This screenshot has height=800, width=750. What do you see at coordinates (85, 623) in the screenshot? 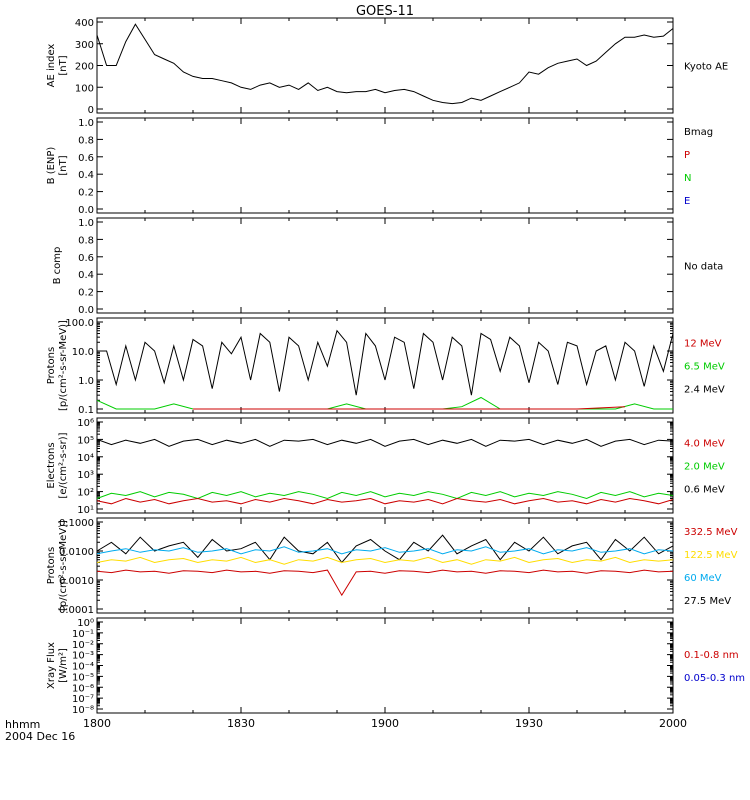
I see `y-tick-label: 10⁰` at bounding box center [85, 623].